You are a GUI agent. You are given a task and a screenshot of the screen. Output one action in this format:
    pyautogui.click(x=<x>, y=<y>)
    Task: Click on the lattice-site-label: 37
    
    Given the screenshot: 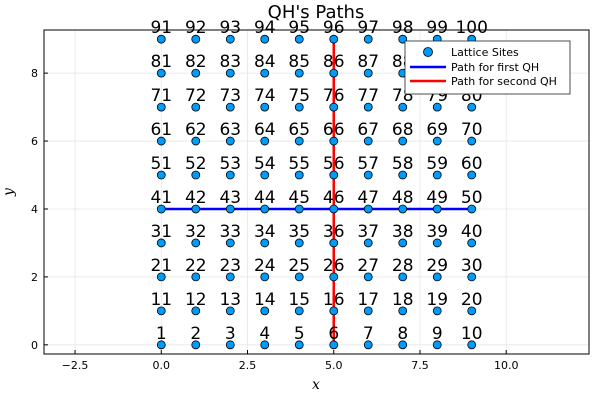 What is the action you would take?
    pyautogui.click(x=368, y=232)
    